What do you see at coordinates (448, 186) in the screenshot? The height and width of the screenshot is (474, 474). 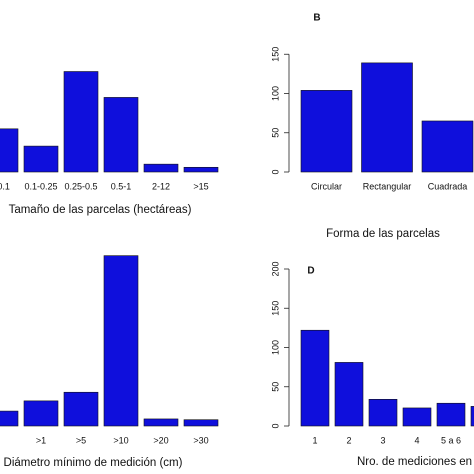 I see `x-tick-label: Cuadrada` at bounding box center [448, 186].